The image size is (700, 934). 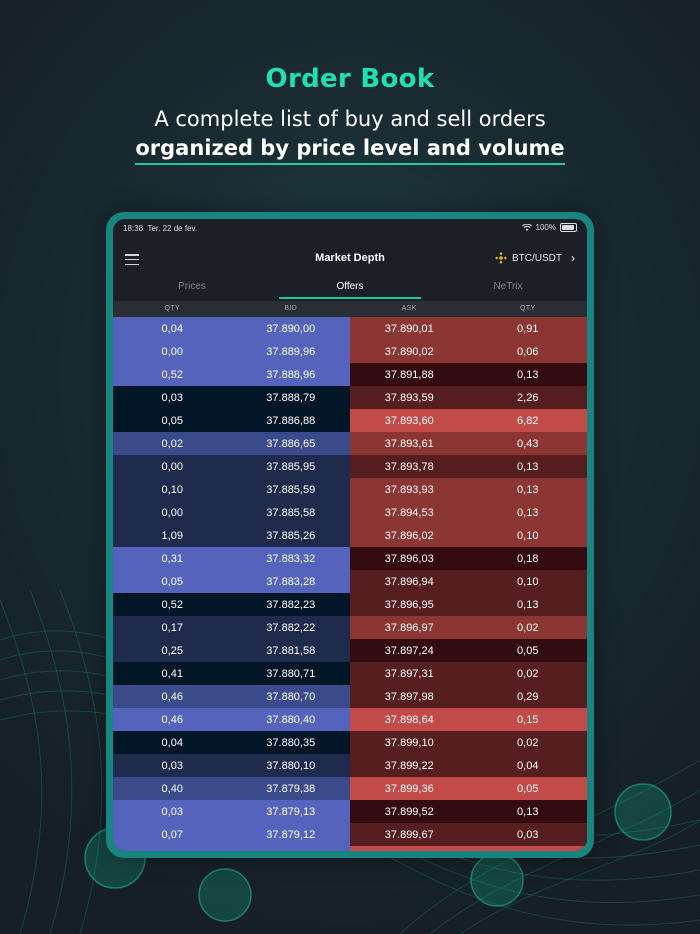 I want to click on bid-price-cell: 37.879,38, so click(x=291, y=788).